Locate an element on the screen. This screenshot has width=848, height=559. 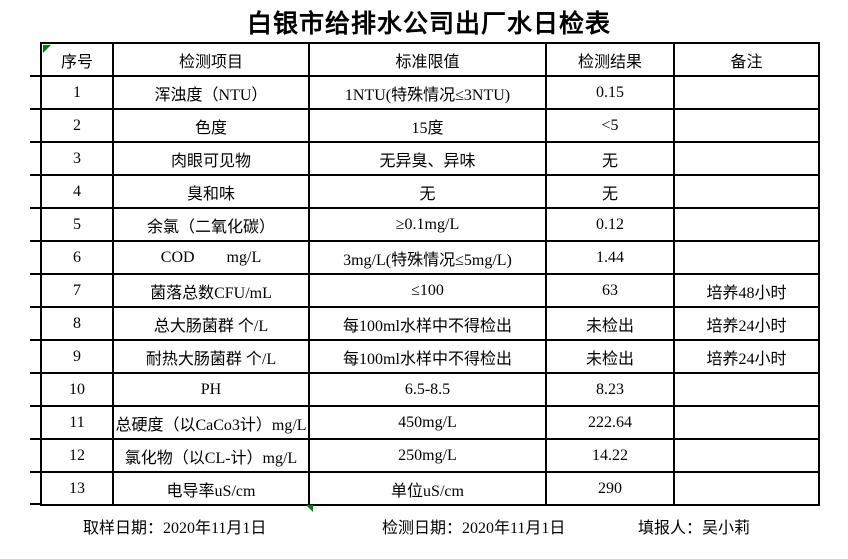
cell-item: 氯化物（以CL-计）mg/L is located at coordinates (211, 455).